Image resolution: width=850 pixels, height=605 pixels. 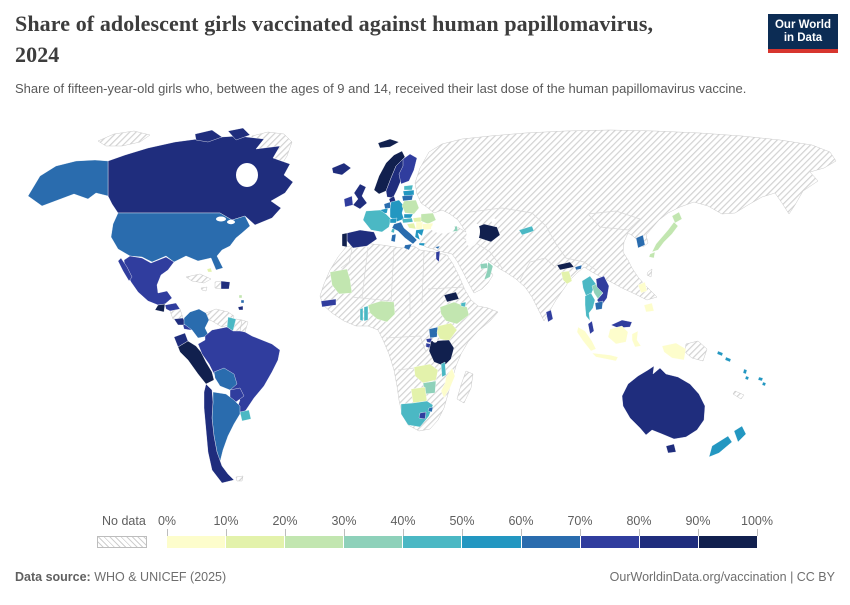 What do you see at coordinates (590, 307) in the screenshot?
I see `country-thailand` at bounding box center [590, 307].